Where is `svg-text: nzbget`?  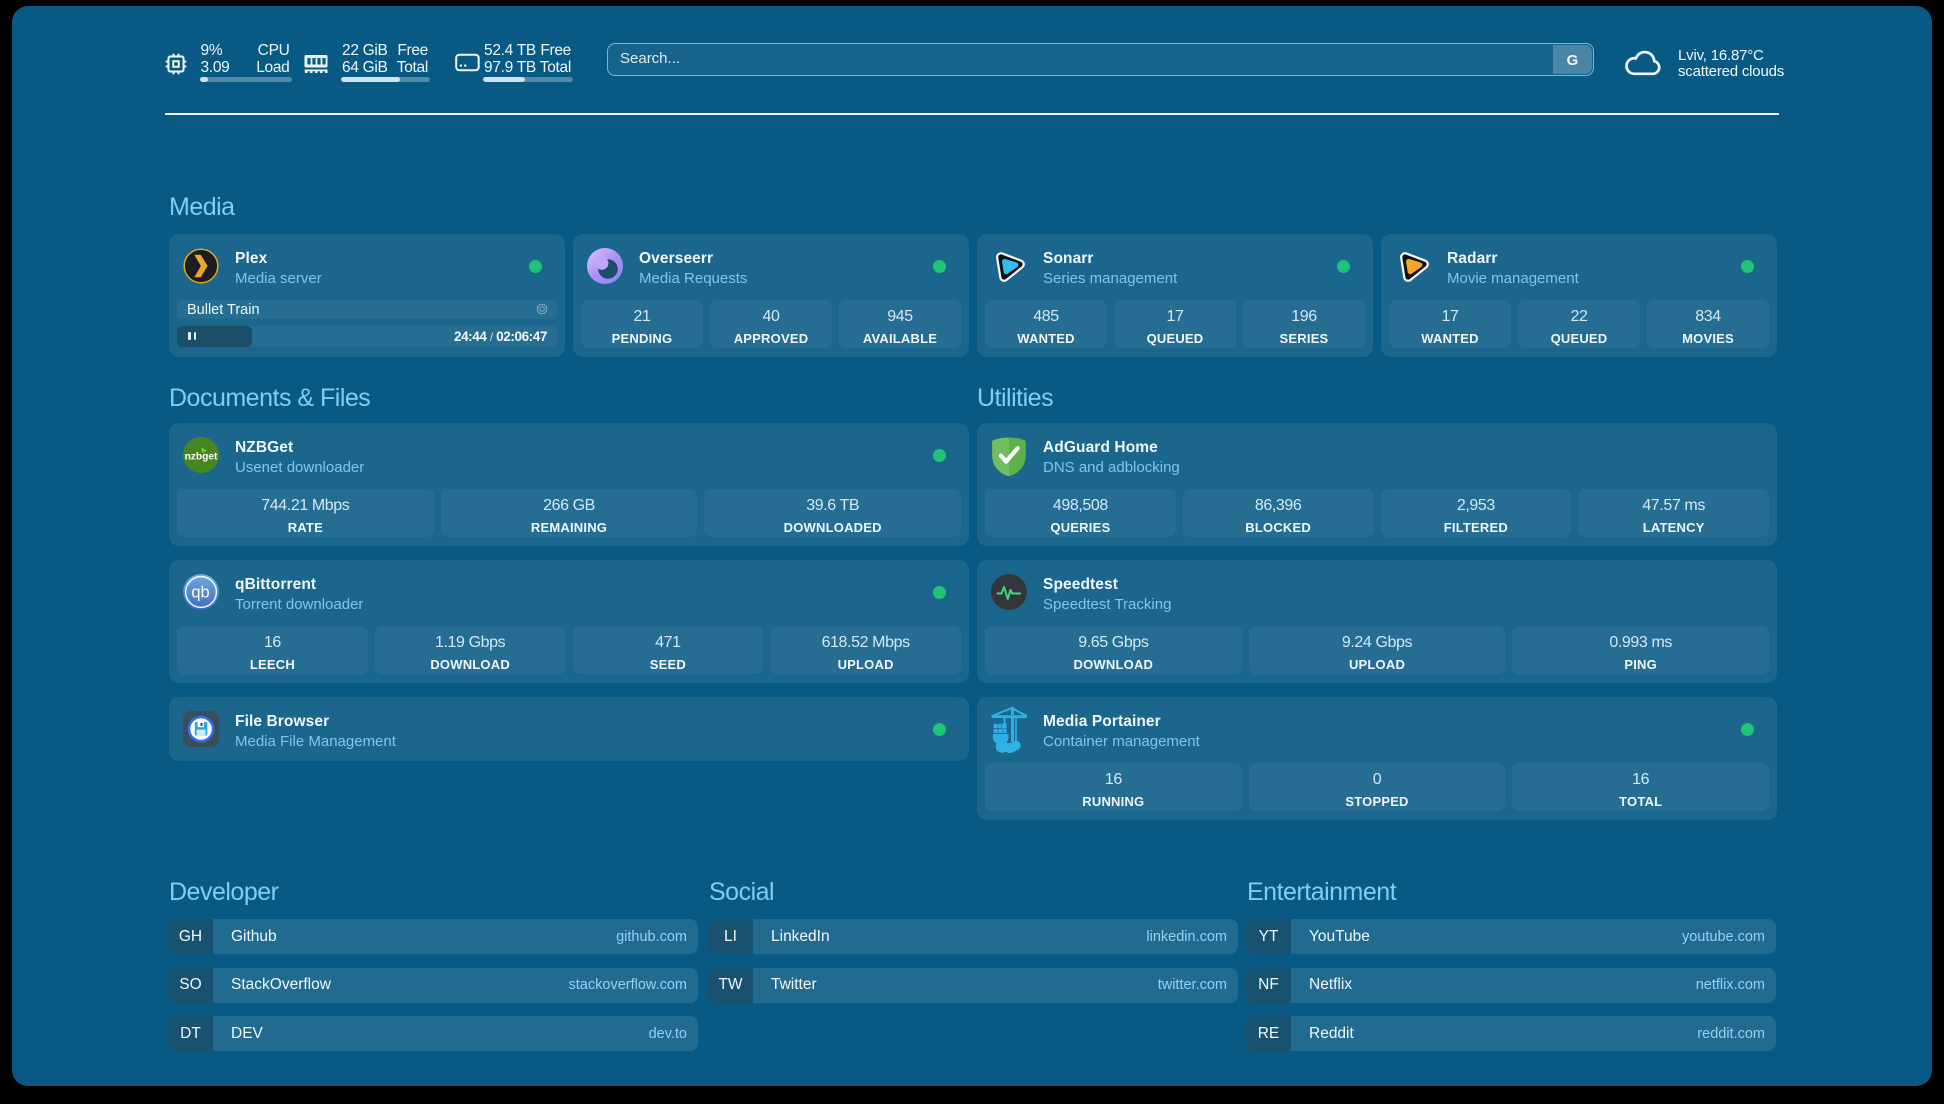 svg-text: nzbget is located at coordinates (201, 456).